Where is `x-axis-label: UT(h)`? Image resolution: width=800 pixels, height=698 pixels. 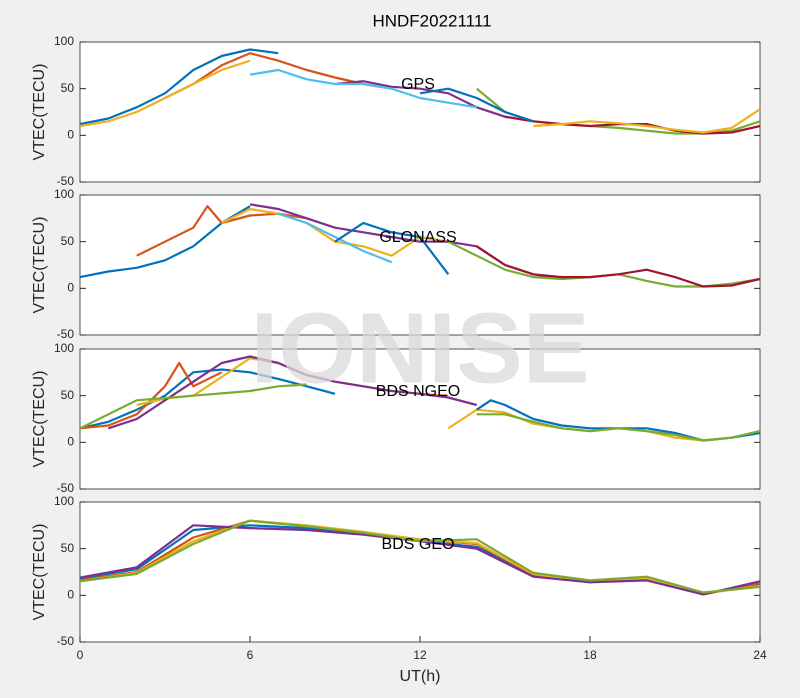 x-axis-label: UT(h) is located at coordinates (420, 676).